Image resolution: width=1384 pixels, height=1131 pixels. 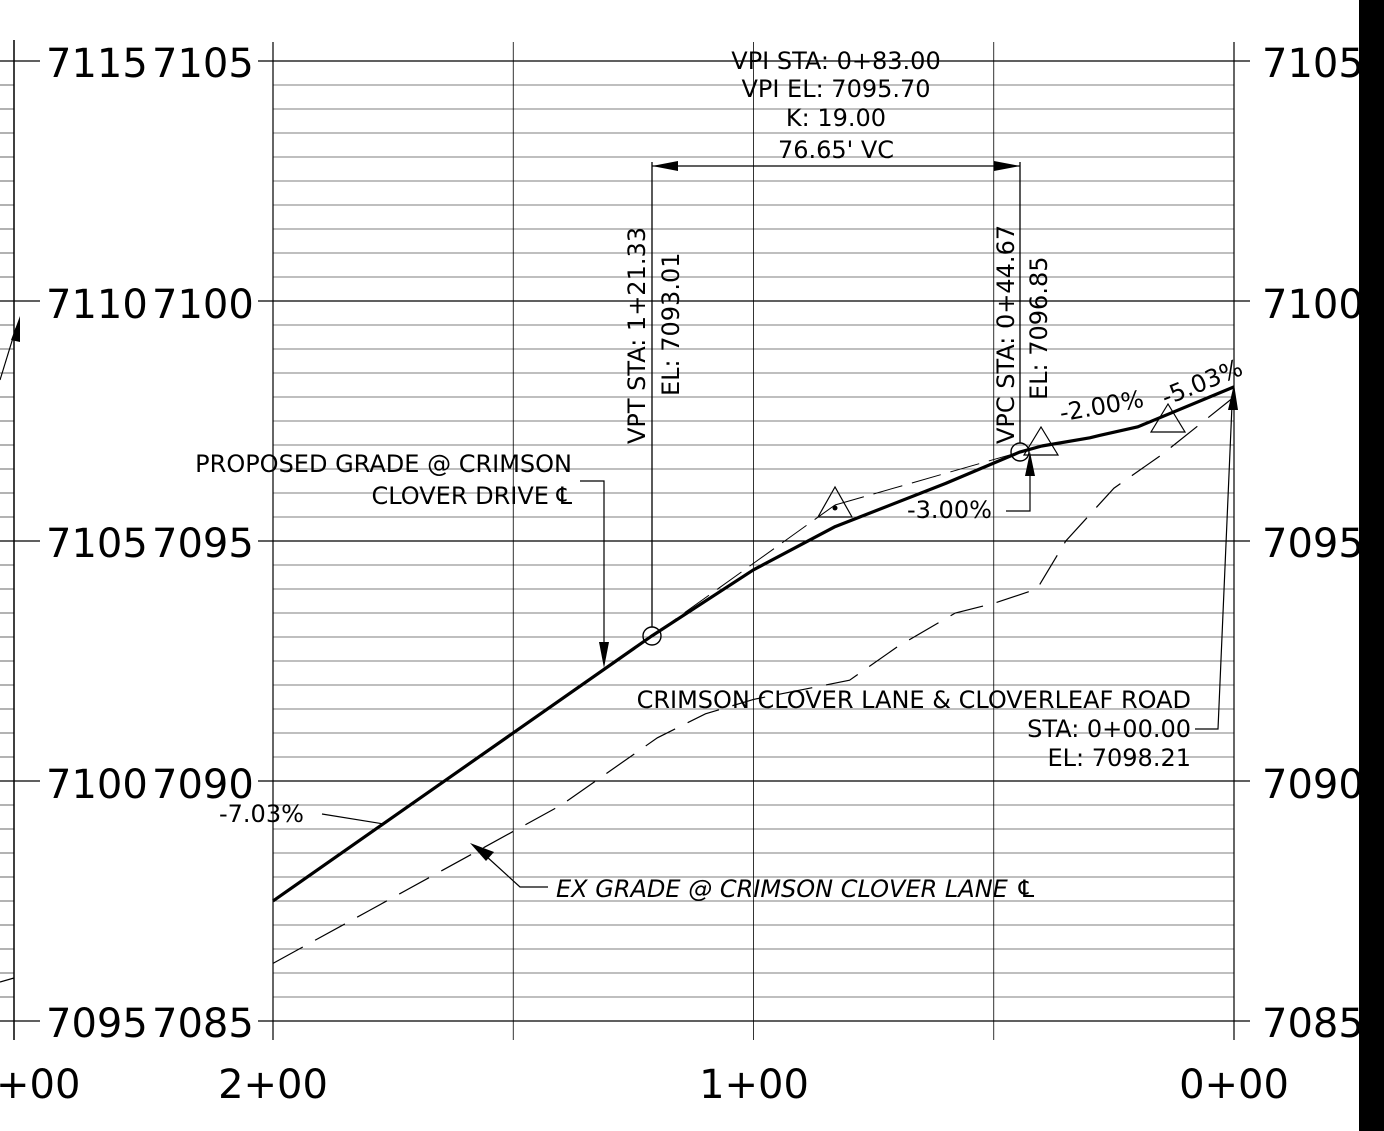 I want to click on vpc-station-label: VPC STA: 0+44.67, so click(x=1006, y=334).